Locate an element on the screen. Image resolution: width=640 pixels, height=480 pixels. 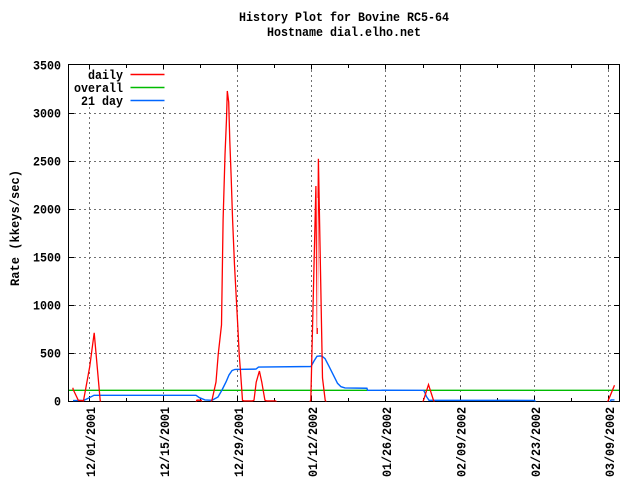
svg-text: 02/09/2002 is located at coordinates (462, 442).